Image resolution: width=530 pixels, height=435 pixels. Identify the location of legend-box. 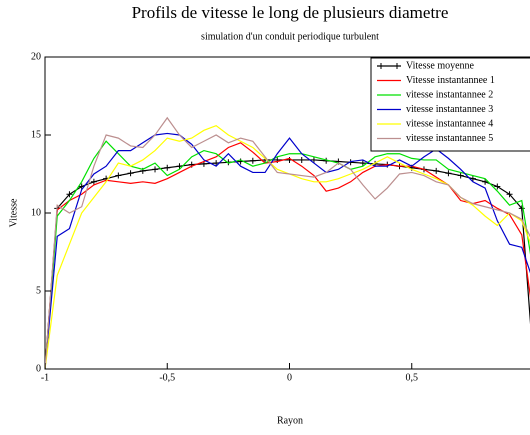
(450, 104).